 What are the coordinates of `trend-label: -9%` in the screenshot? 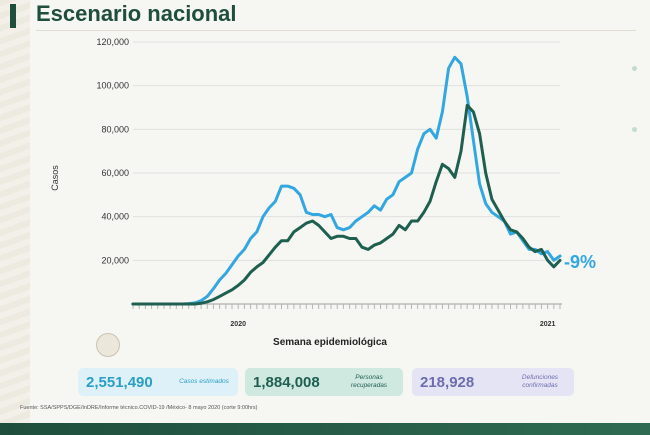 It's located at (580, 262).